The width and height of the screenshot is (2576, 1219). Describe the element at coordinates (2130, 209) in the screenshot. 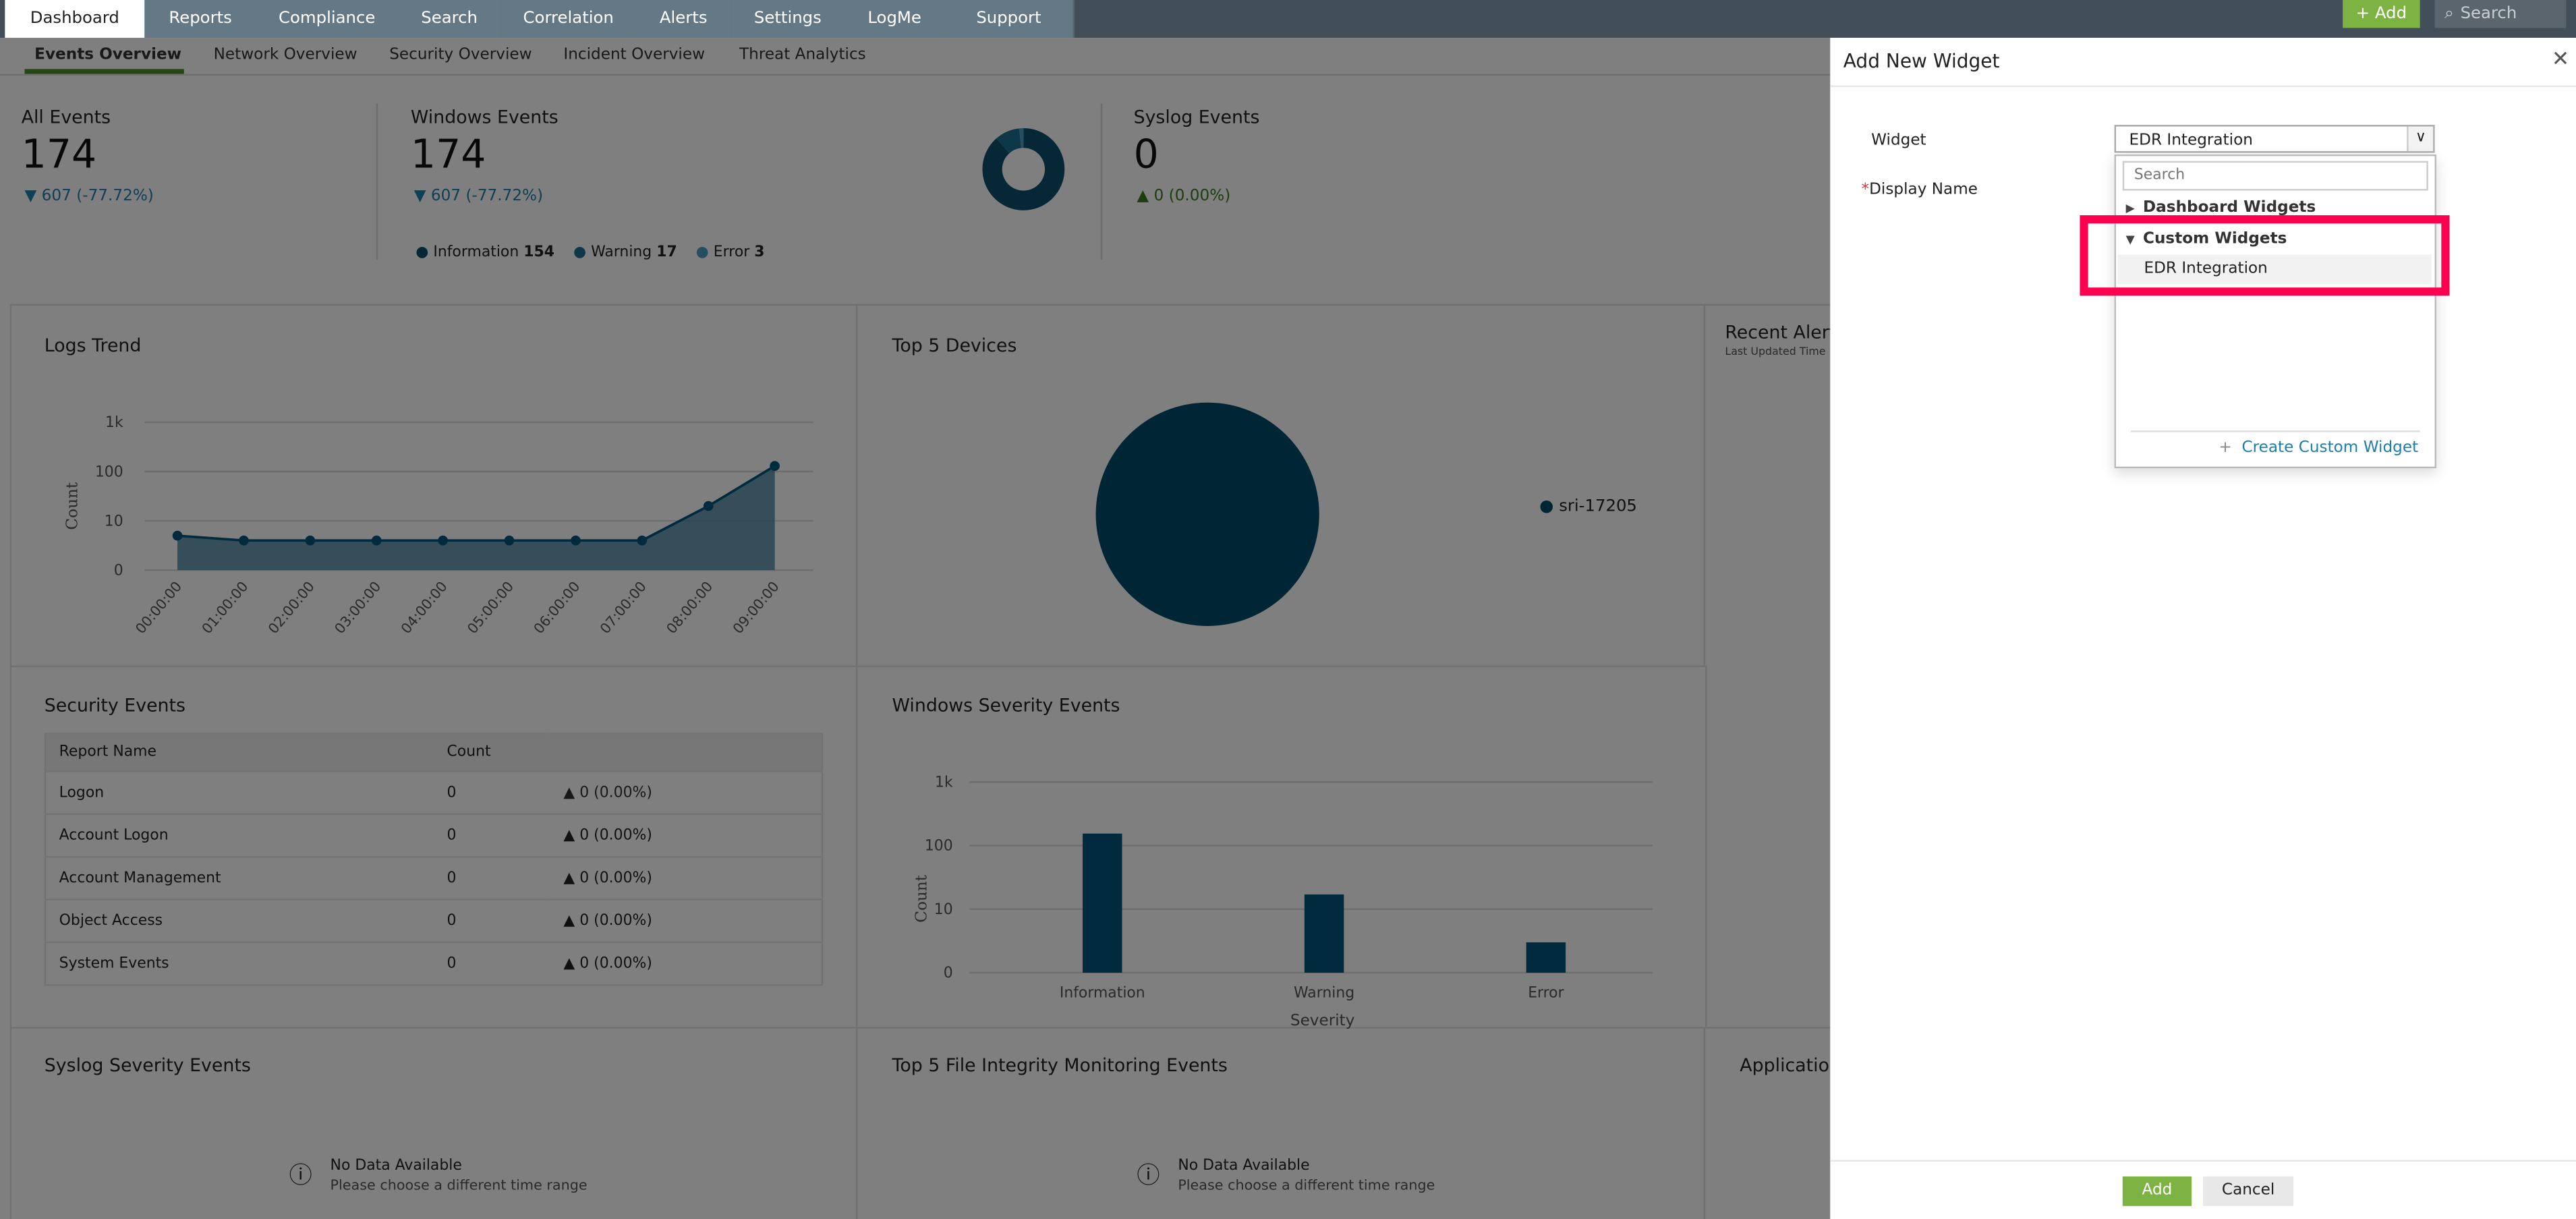

I see `caret-right-icon: ▶` at that location.